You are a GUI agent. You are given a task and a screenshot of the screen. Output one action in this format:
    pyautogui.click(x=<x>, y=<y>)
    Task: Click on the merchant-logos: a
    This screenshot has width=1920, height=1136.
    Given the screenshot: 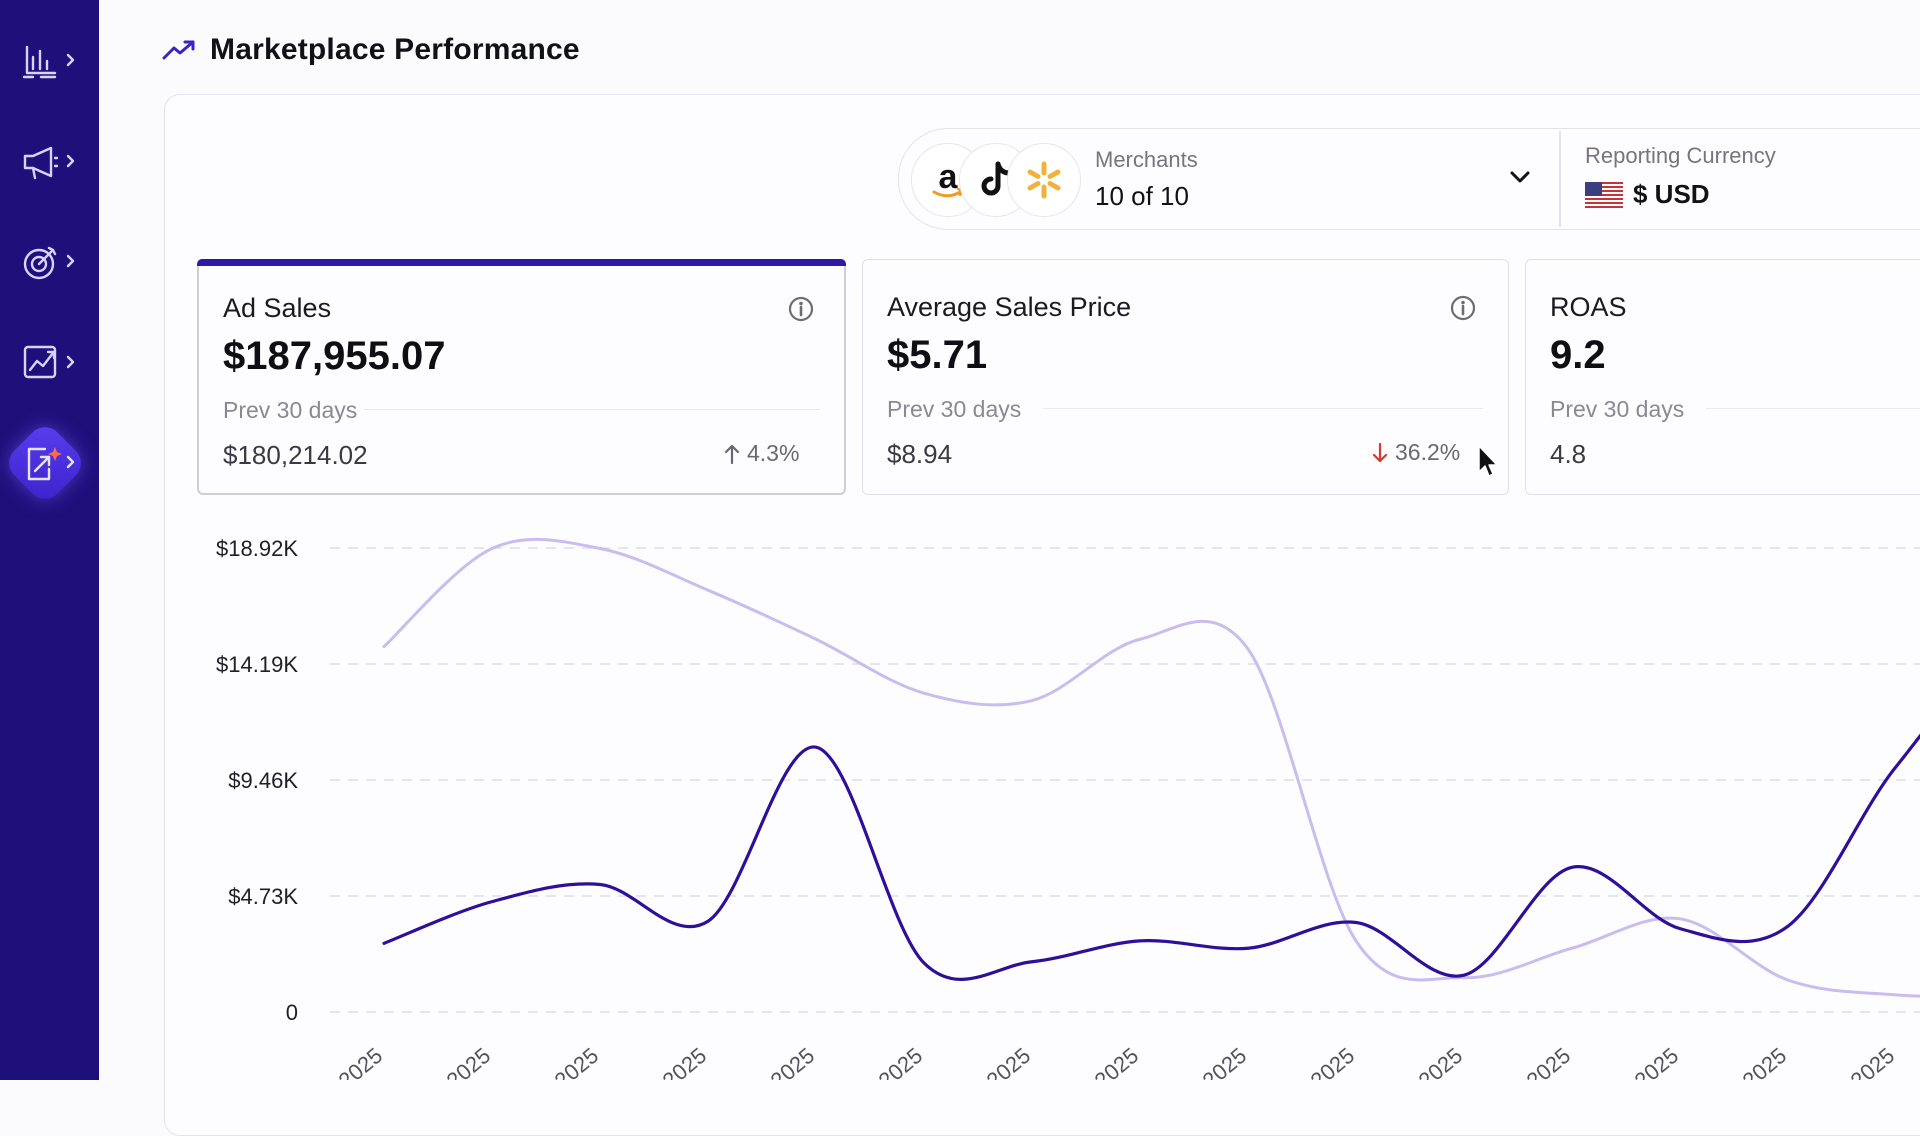 What is the action you would take?
    pyautogui.click(x=1011, y=179)
    